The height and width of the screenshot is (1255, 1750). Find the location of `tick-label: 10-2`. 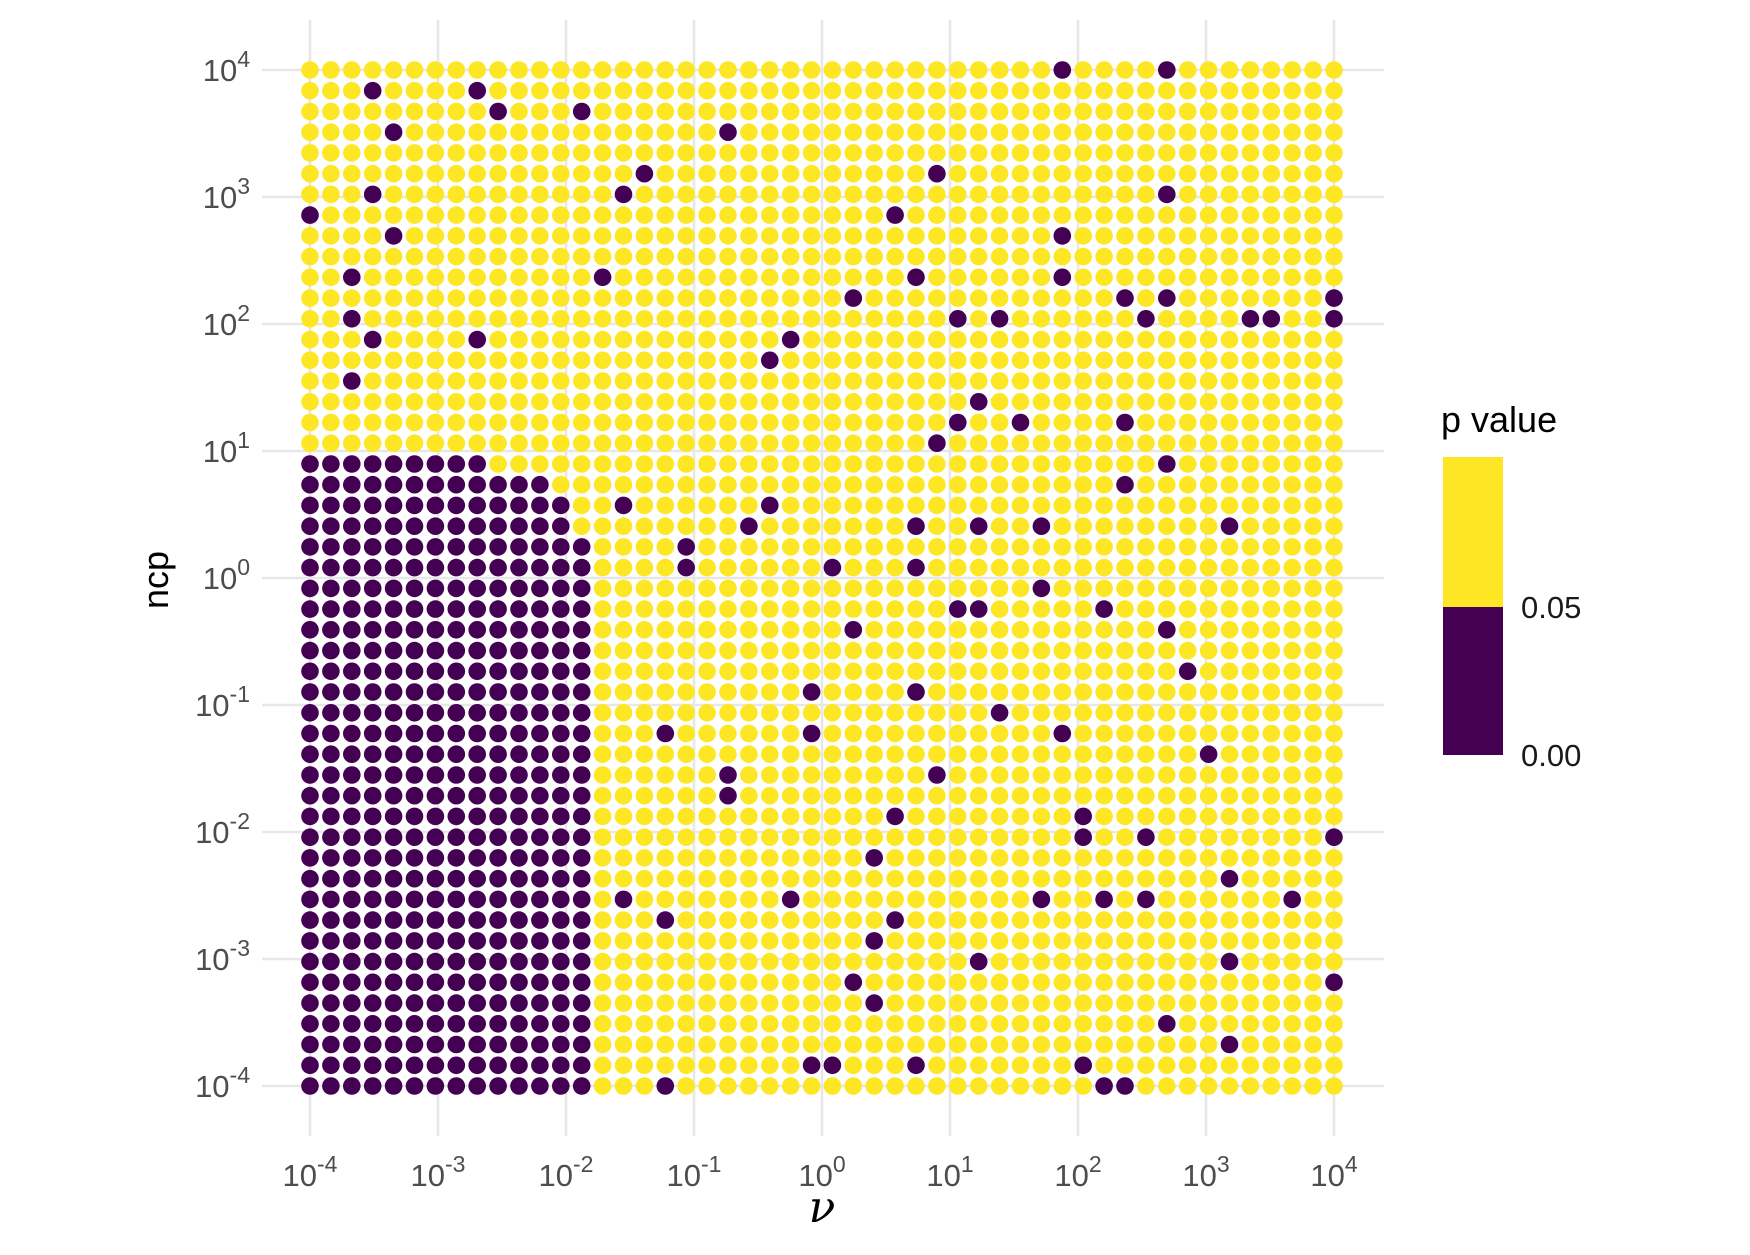

tick-label: 10-2 is located at coordinates (222, 829).